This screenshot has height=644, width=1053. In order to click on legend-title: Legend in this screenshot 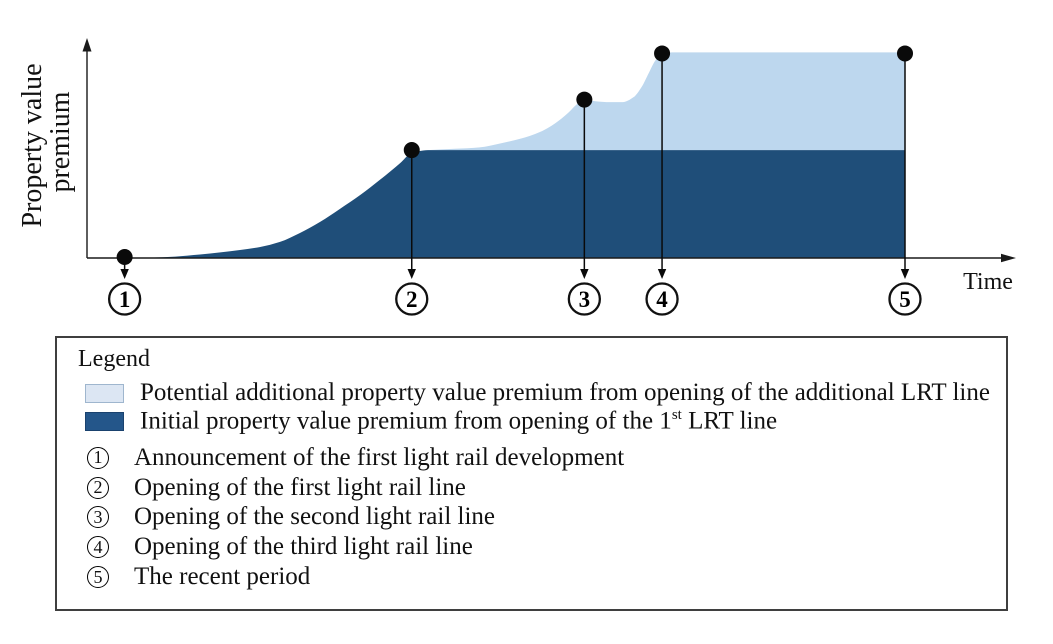, I will do `click(114, 359)`.